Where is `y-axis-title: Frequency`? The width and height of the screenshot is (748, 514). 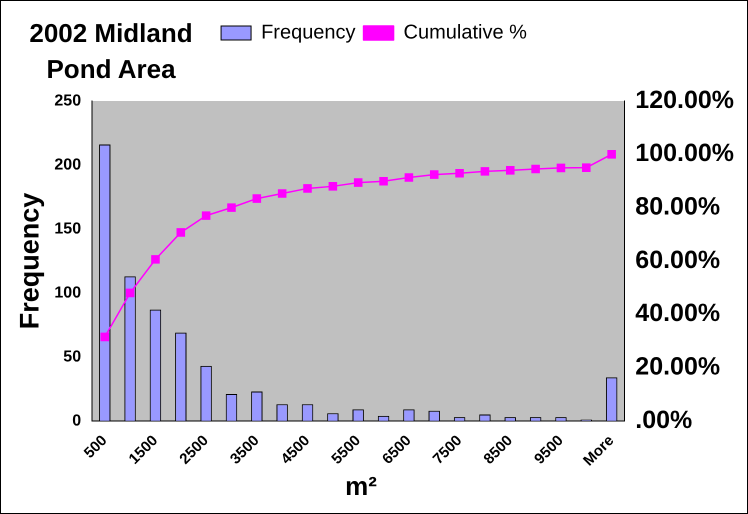
y-axis-title: Frequency is located at coordinates (29, 261).